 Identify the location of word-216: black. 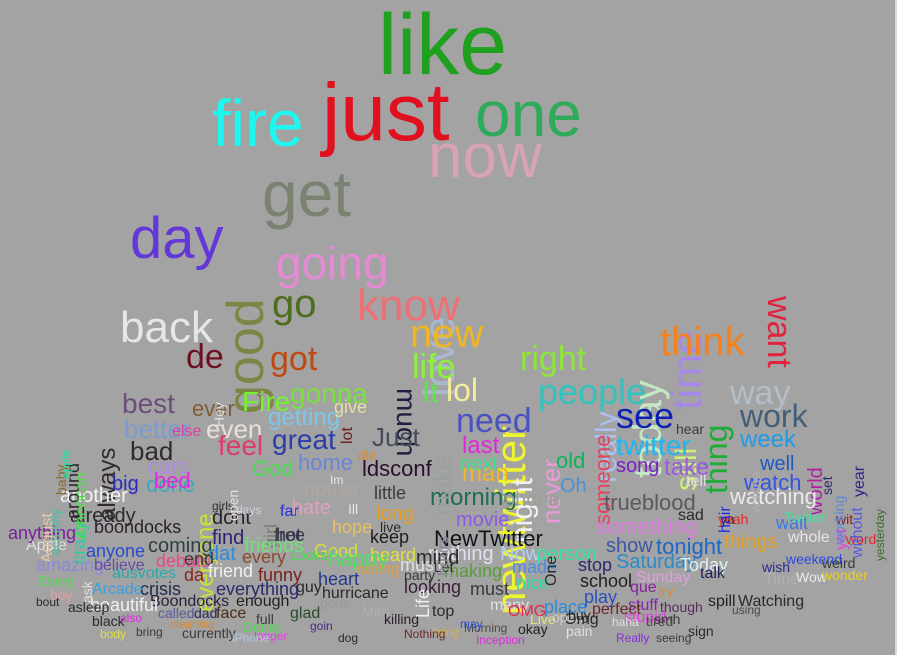
(108, 621).